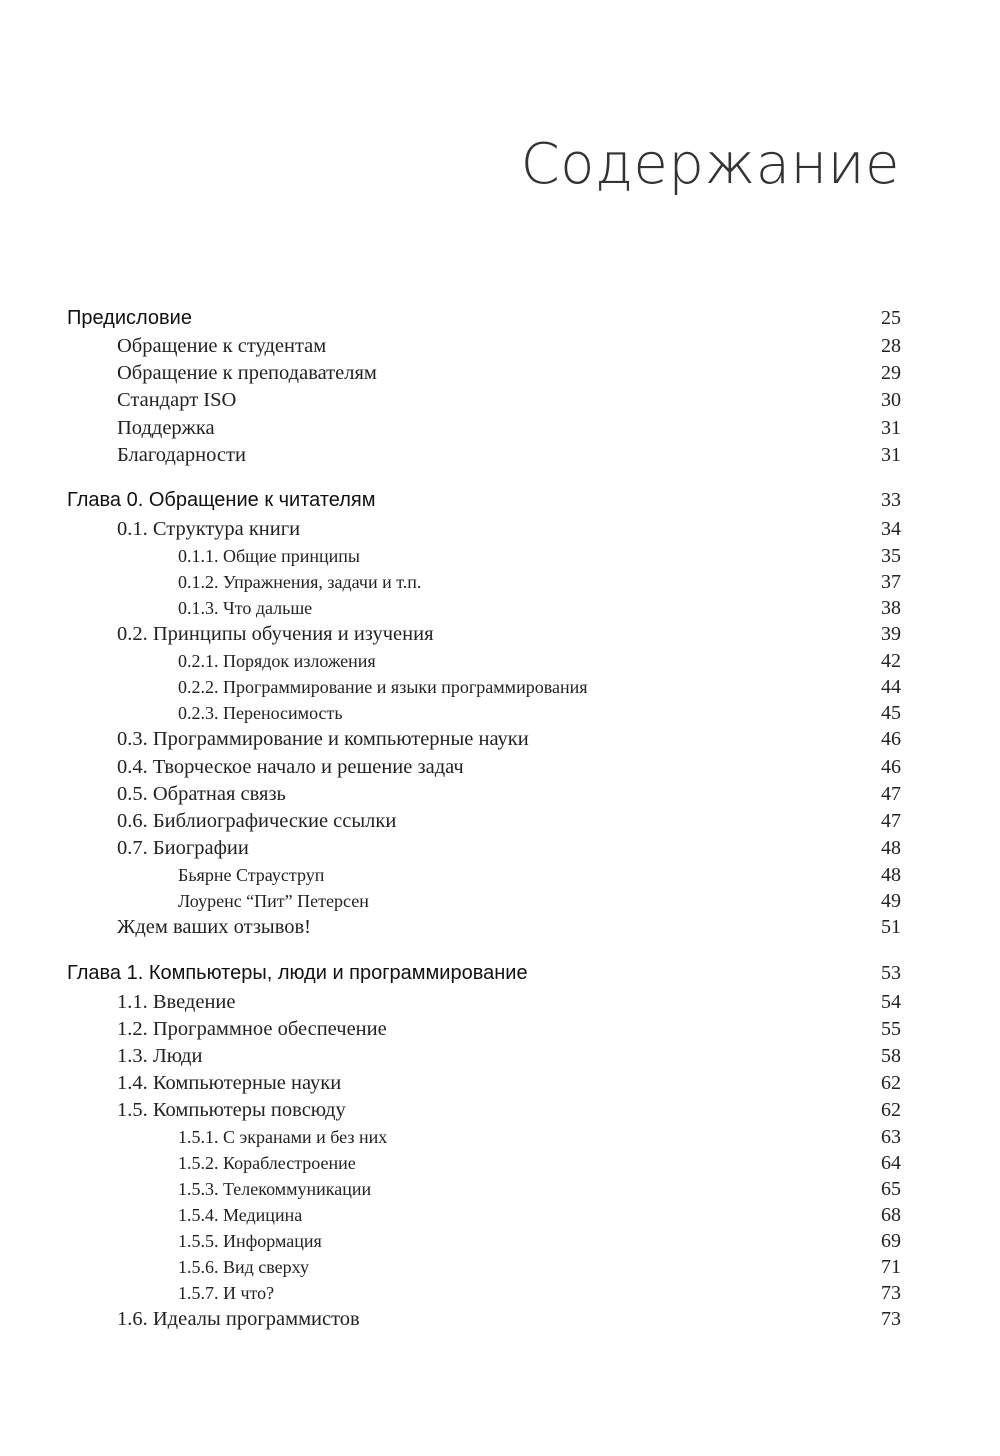 This screenshot has height=1456, width=1000. What do you see at coordinates (260, 712) in the screenshot?
I see `toc-entry-label: 0.2.3. Переносимость` at bounding box center [260, 712].